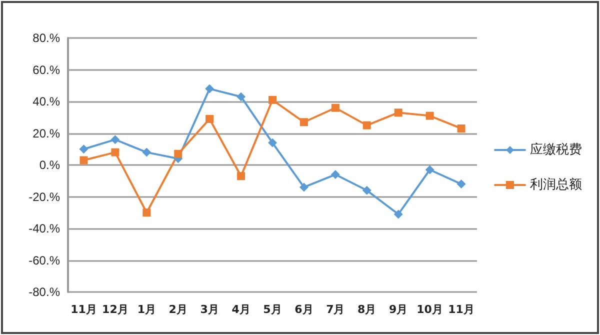 The image size is (600, 335). Describe the element at coordinates (46, 133) in the screenshot. I see `y-tick-label: 20.%` at that location.